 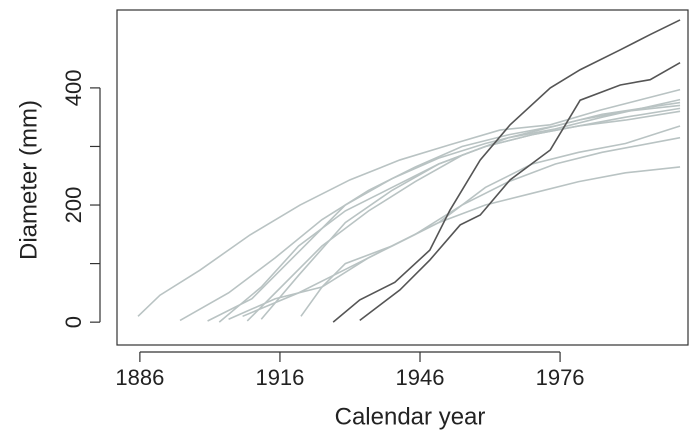 I want to click on x-tick-label: 1886, so click(x=139, y=377).